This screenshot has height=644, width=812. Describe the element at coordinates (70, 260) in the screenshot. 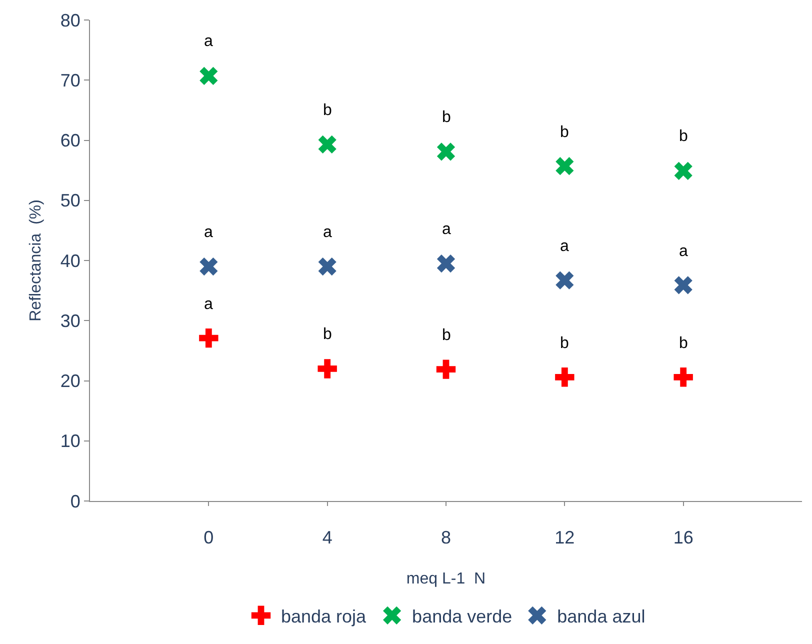

I see `y-tick-label: 40` at that location.